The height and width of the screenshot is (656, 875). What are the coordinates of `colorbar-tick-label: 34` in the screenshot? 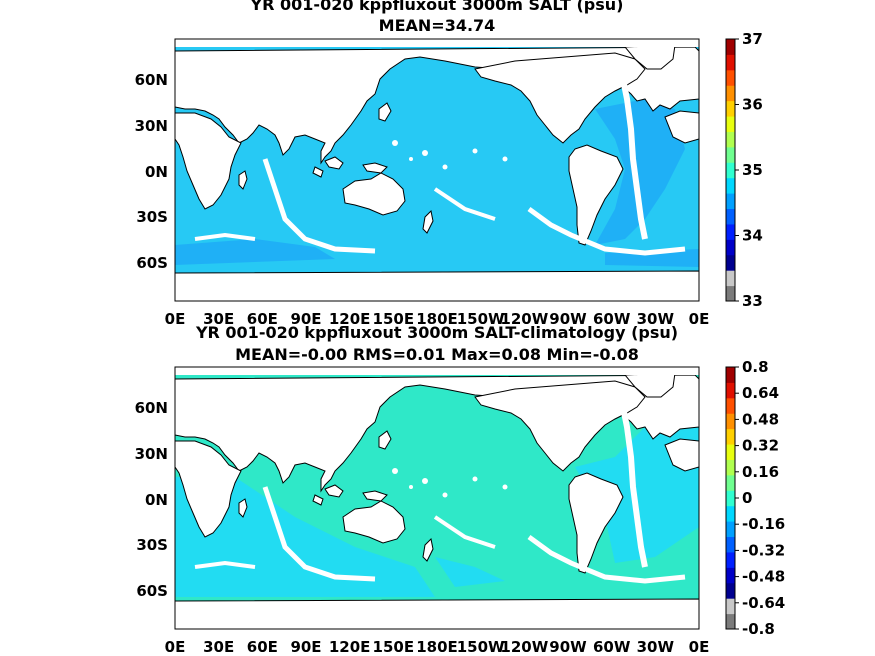 It's located at (752, 236).